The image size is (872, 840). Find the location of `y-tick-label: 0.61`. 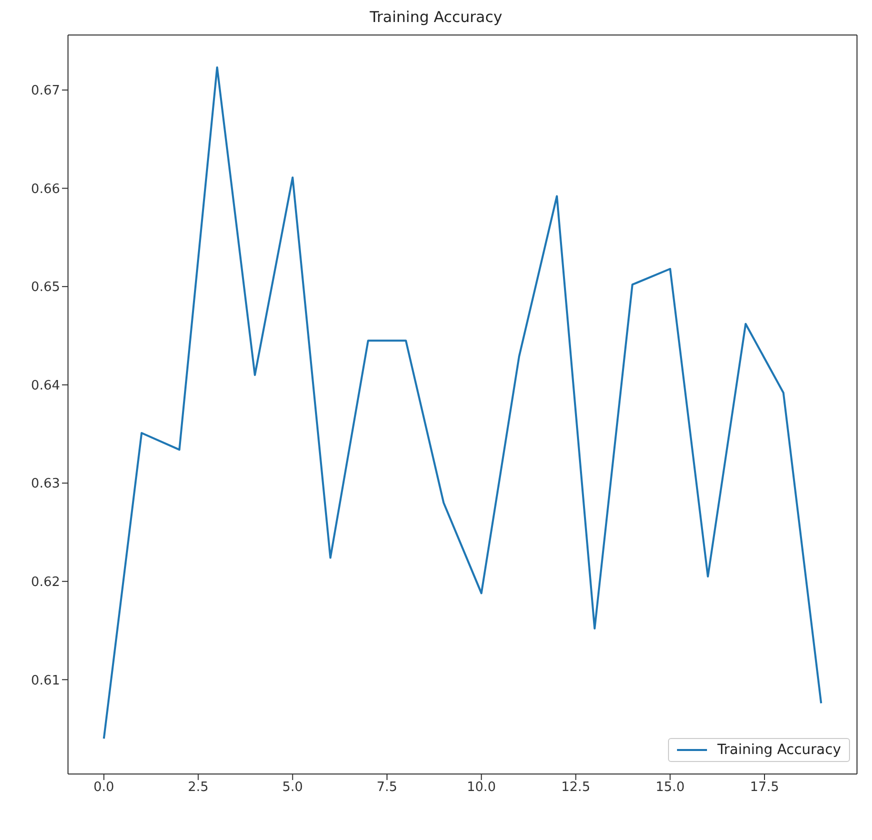

y-tick-label: 0.61 is located at coordinates (45, 680).